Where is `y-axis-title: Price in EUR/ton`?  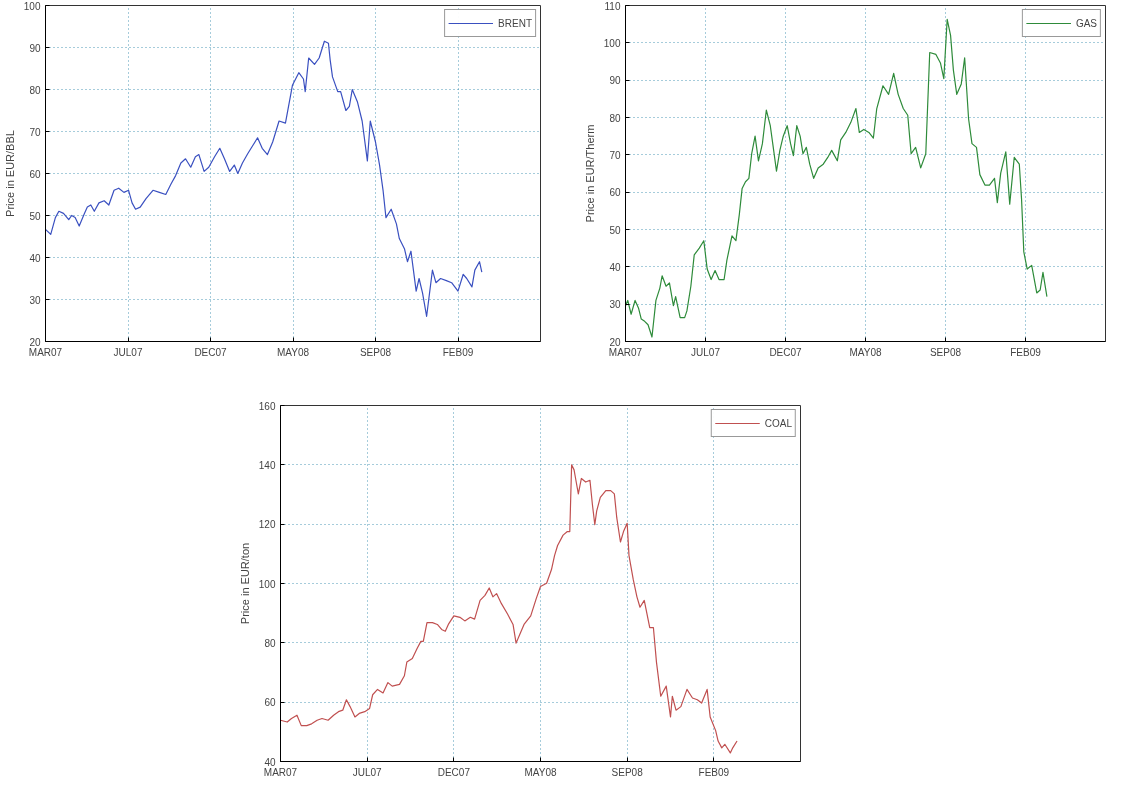 y-axis-title: Price in EUR/ton is located at coordinates (244, 583).